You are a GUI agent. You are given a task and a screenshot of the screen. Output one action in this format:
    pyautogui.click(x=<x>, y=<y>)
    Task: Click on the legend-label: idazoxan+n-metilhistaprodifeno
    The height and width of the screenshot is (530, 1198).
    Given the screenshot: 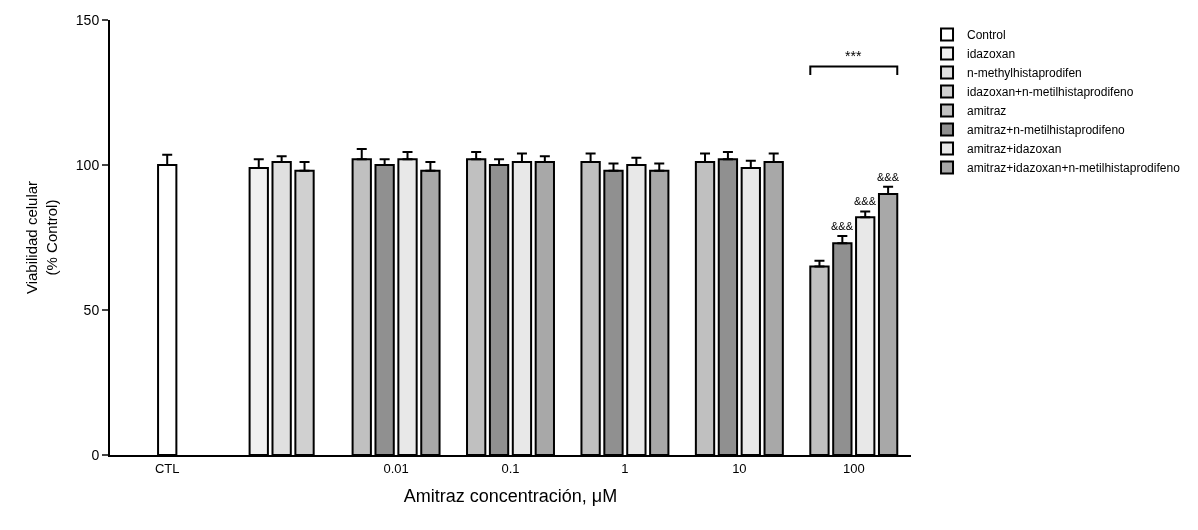 What is the action you would take?
    pyautogui.click(x=1050, y=92)
    